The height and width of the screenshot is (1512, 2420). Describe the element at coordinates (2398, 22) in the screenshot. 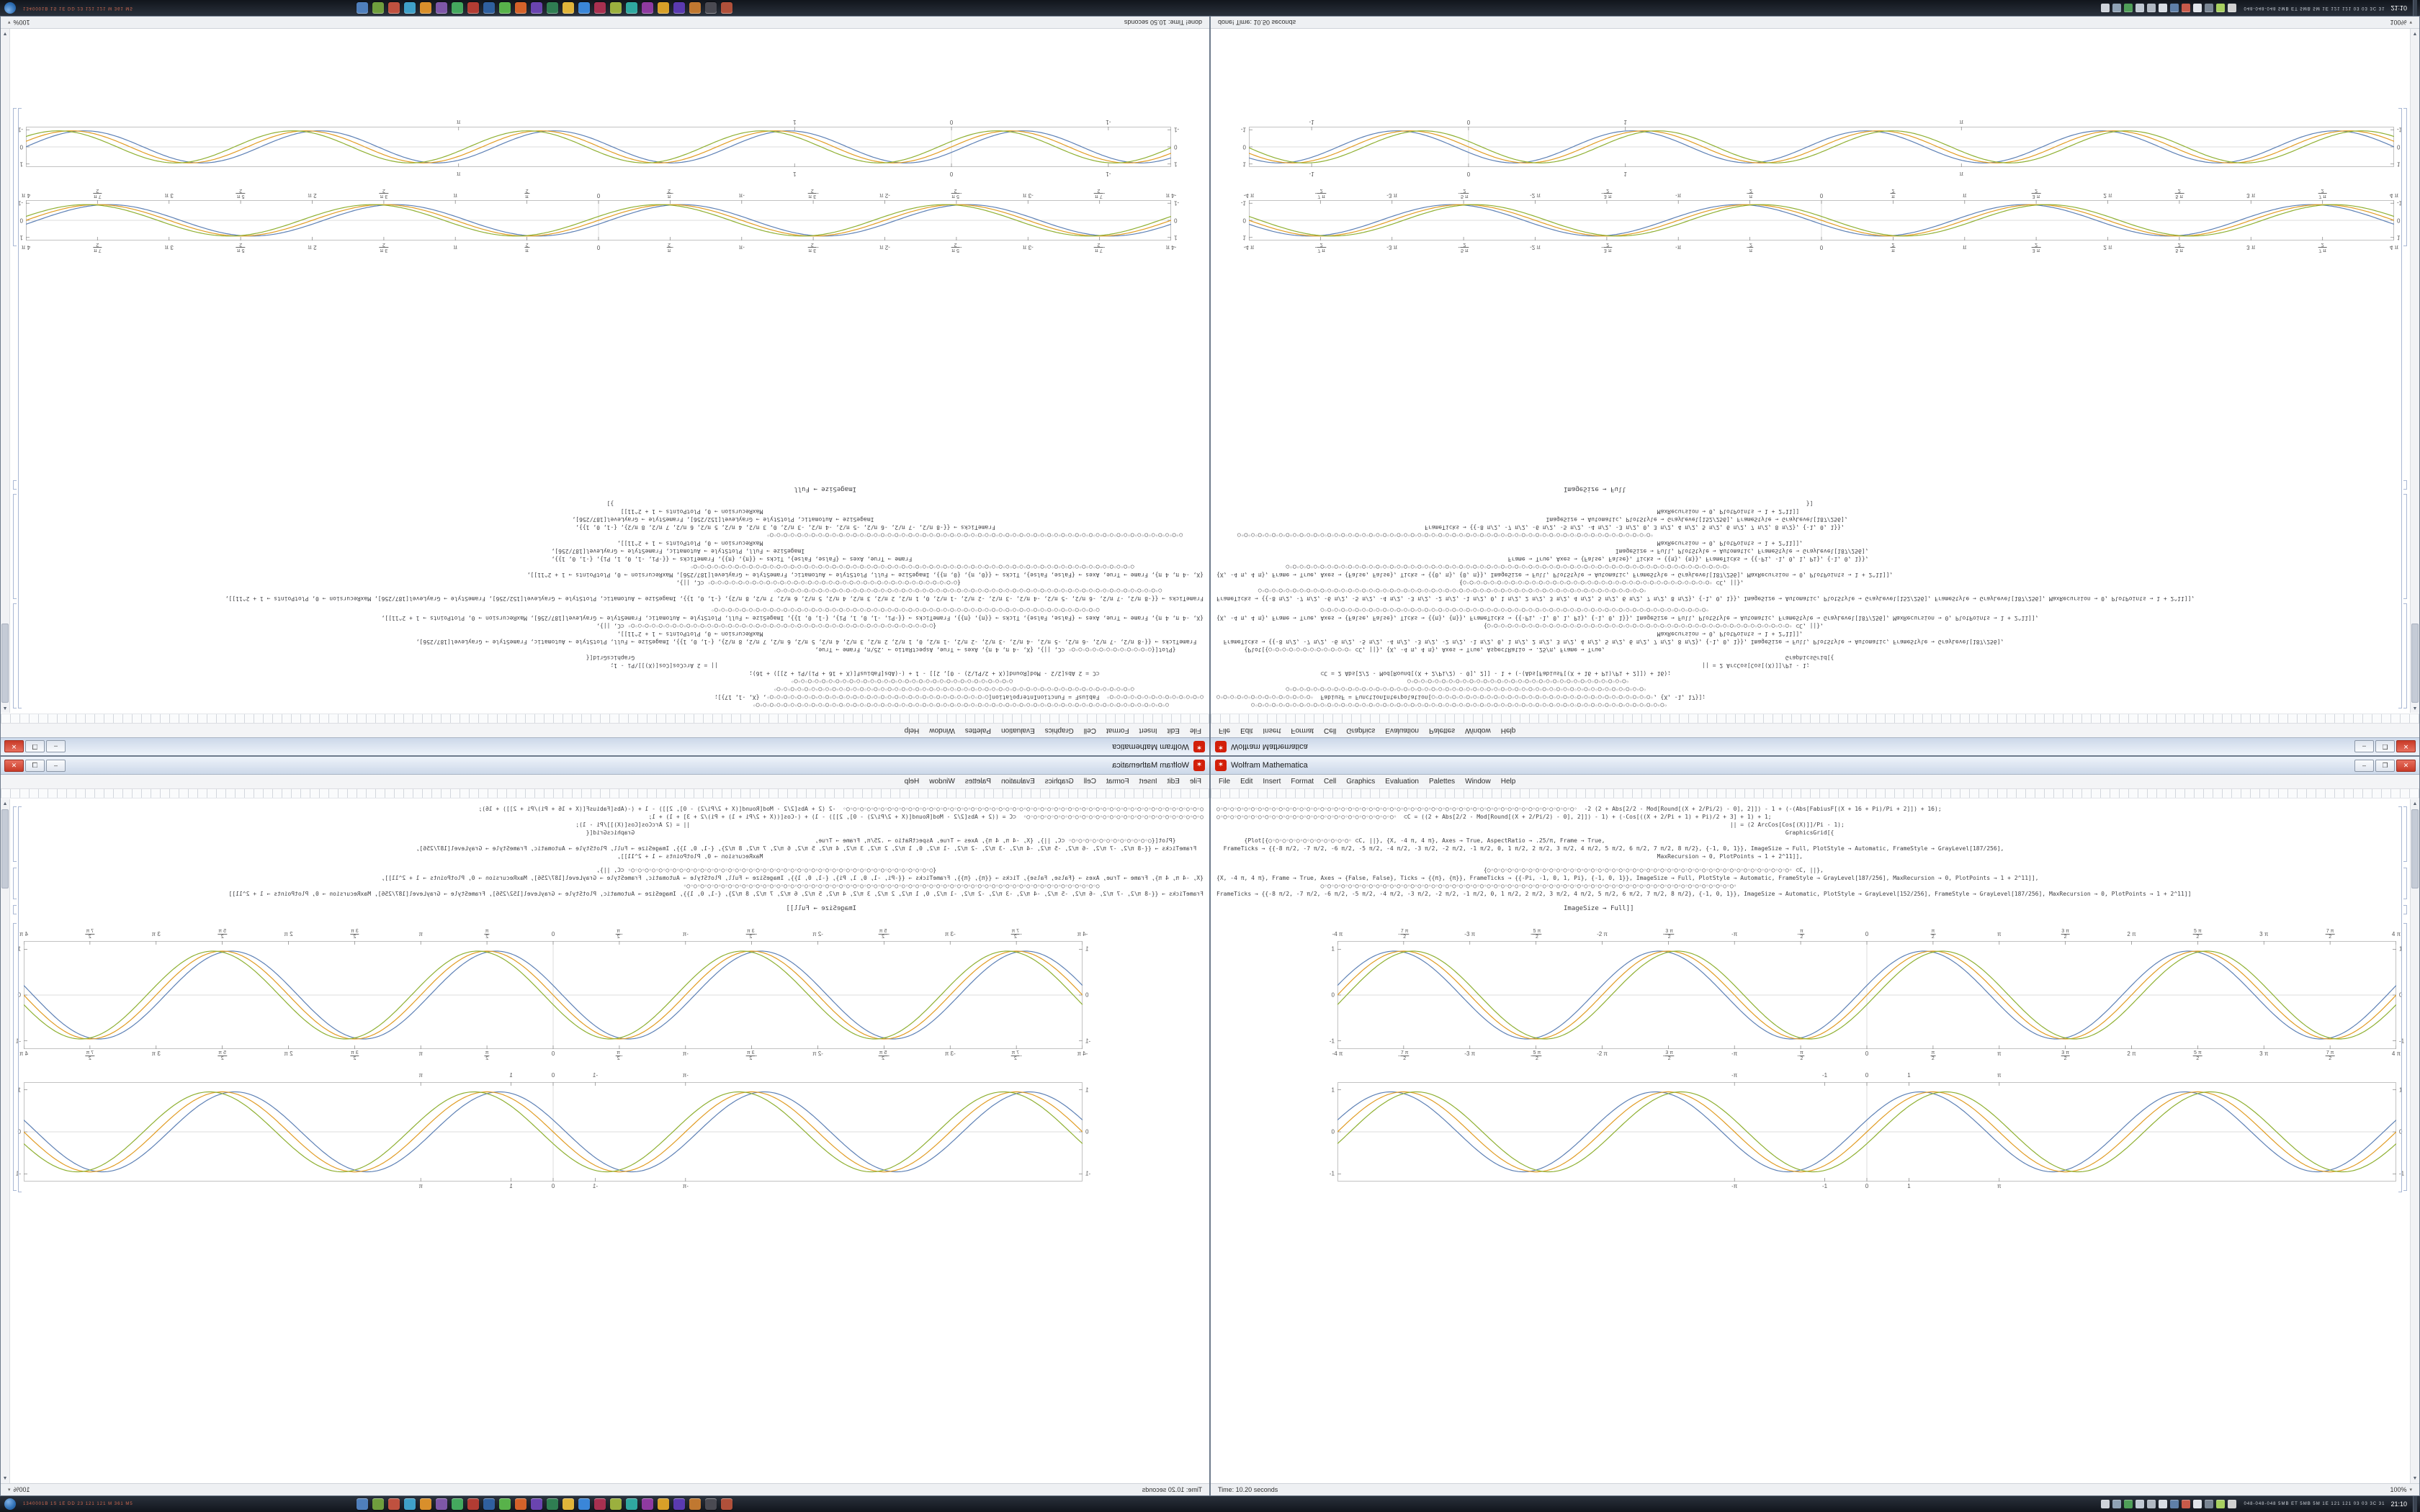

I see `zoom-level: 100%` at that location.